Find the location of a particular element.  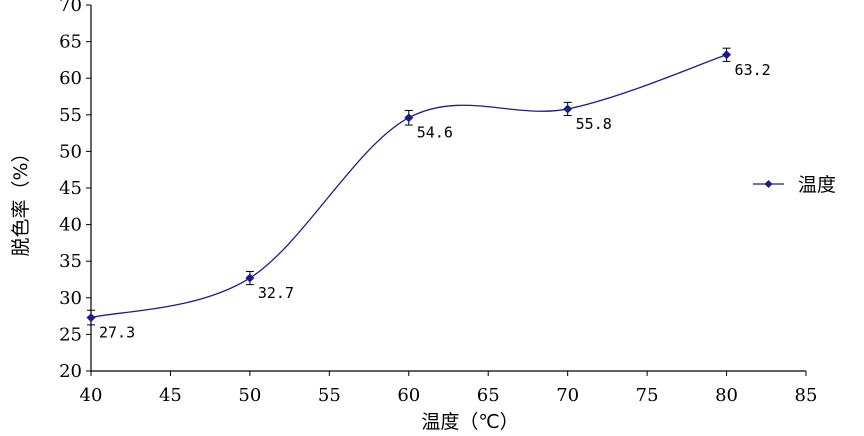

data-label: 63.2 is located at coordinates (753, 70).